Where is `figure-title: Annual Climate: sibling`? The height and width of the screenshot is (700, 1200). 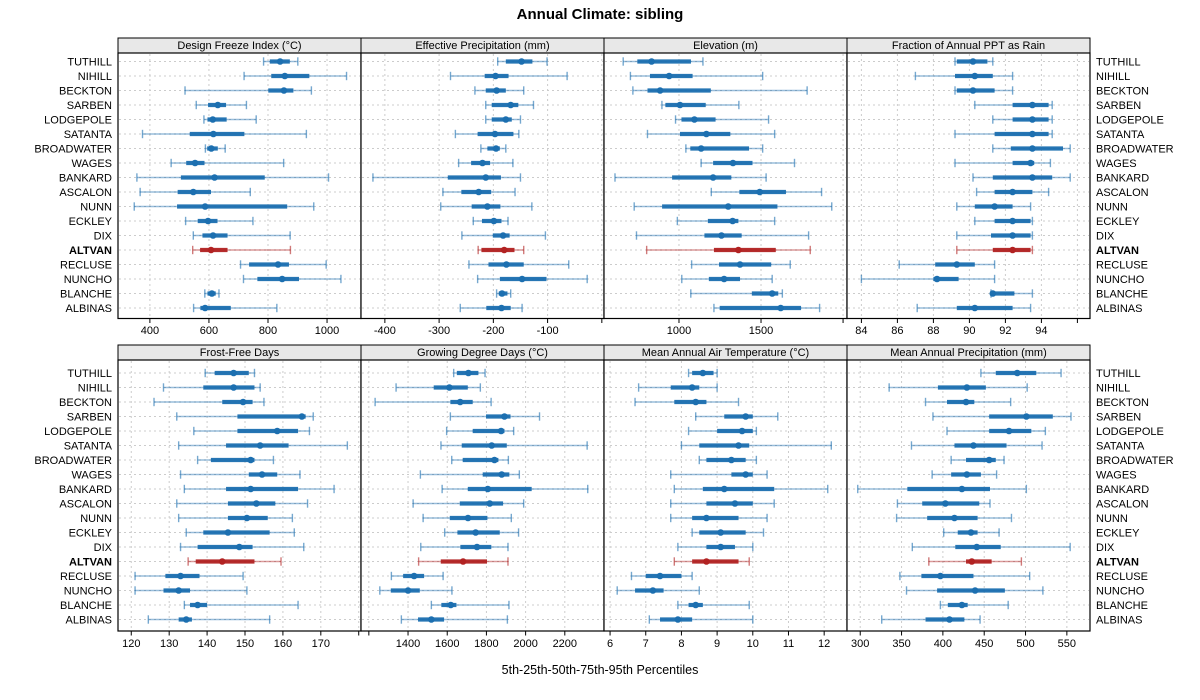 figure-title: Annual Climate: sibling is located at coordinates (600, 14).